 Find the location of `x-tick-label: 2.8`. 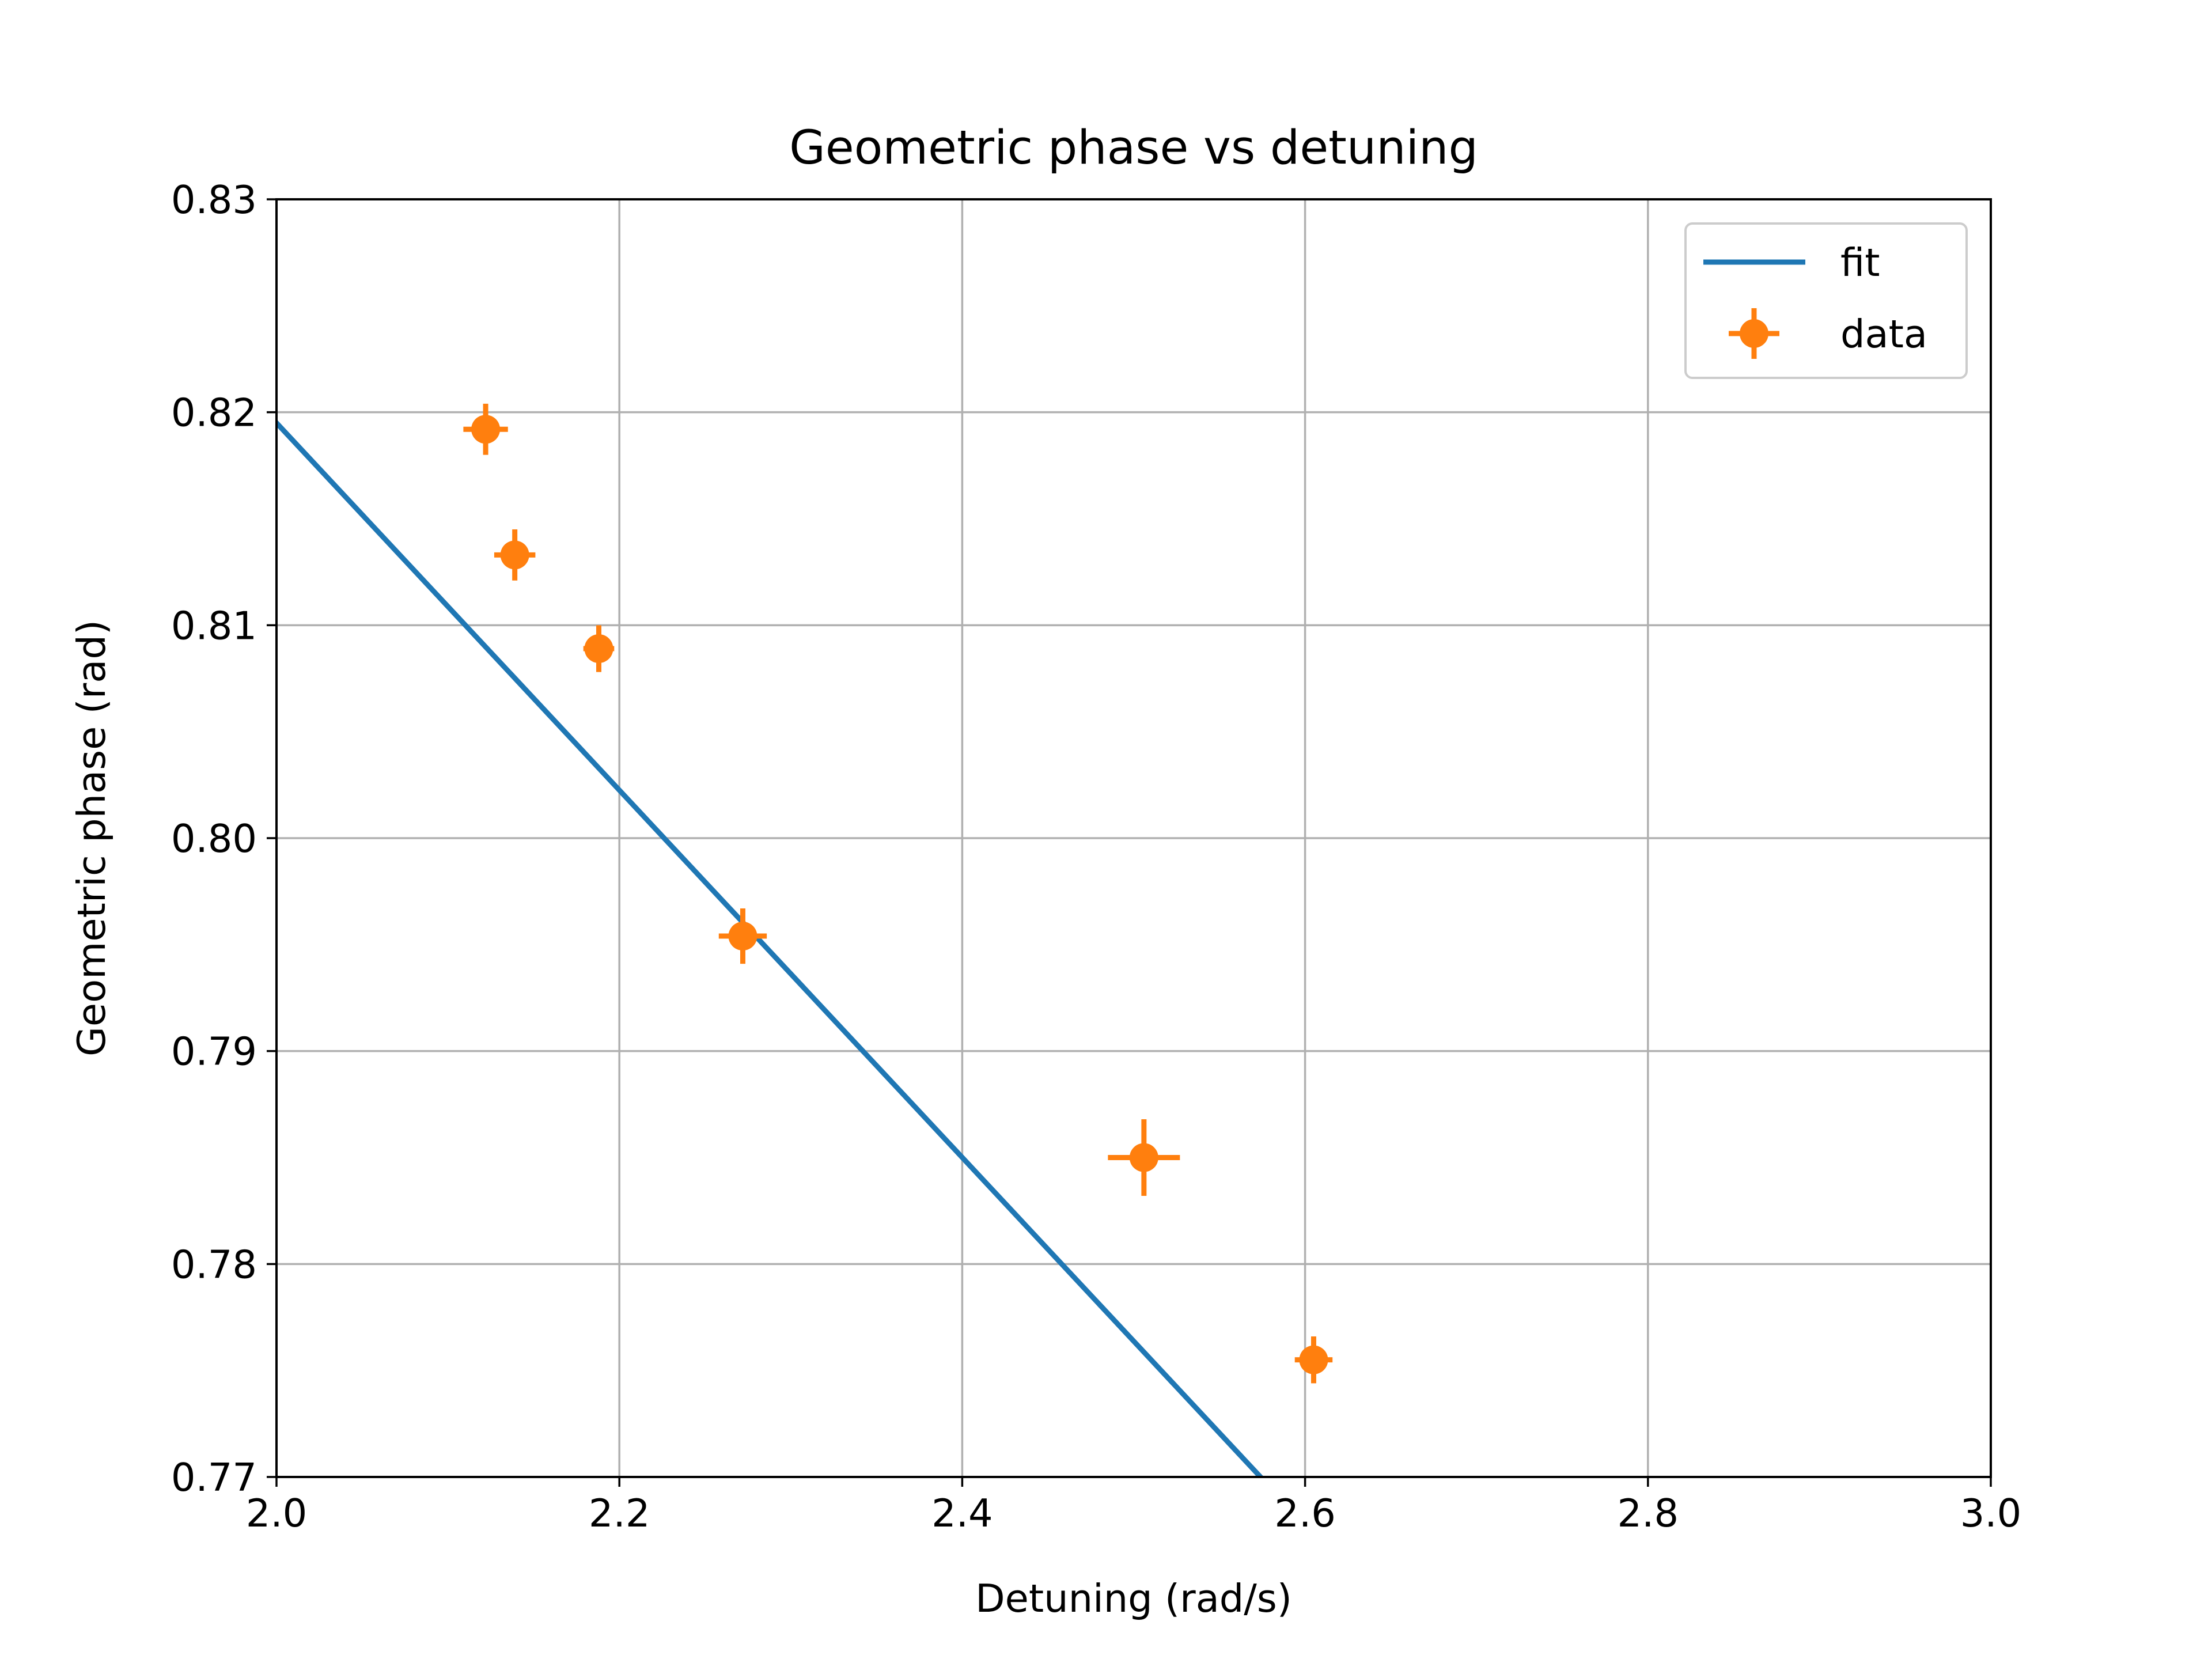

x-tick-label: 2.8 is located at coordinates (1648, 1513).